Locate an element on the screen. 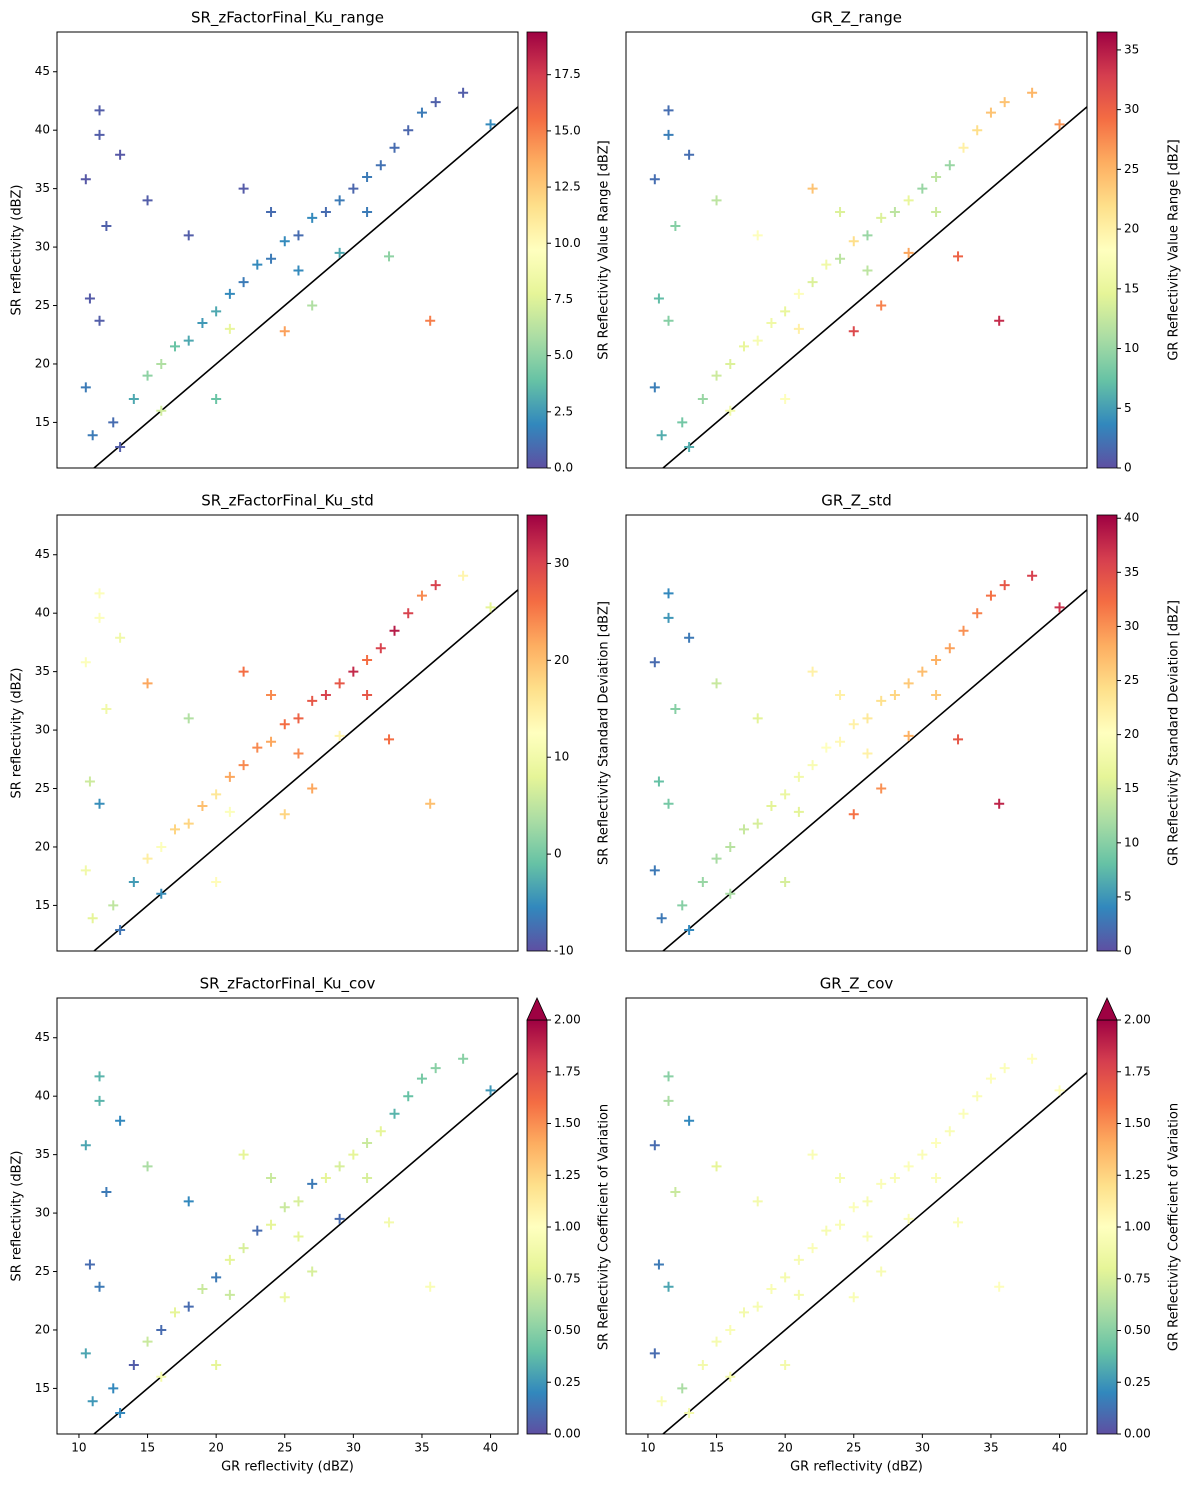 The width and height of the screenshot is (1189, 1490). colorbar-tick-label: 10.0 is located at coordinates (567, 243).